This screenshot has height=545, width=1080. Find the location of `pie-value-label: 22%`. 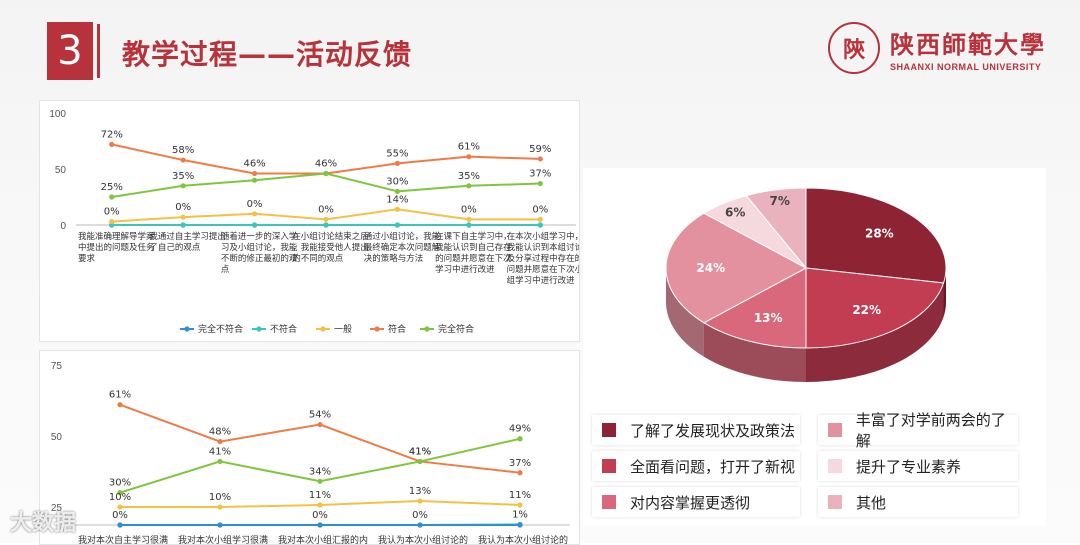

pie-value-label: 22% is located at coordinates (866, 310).